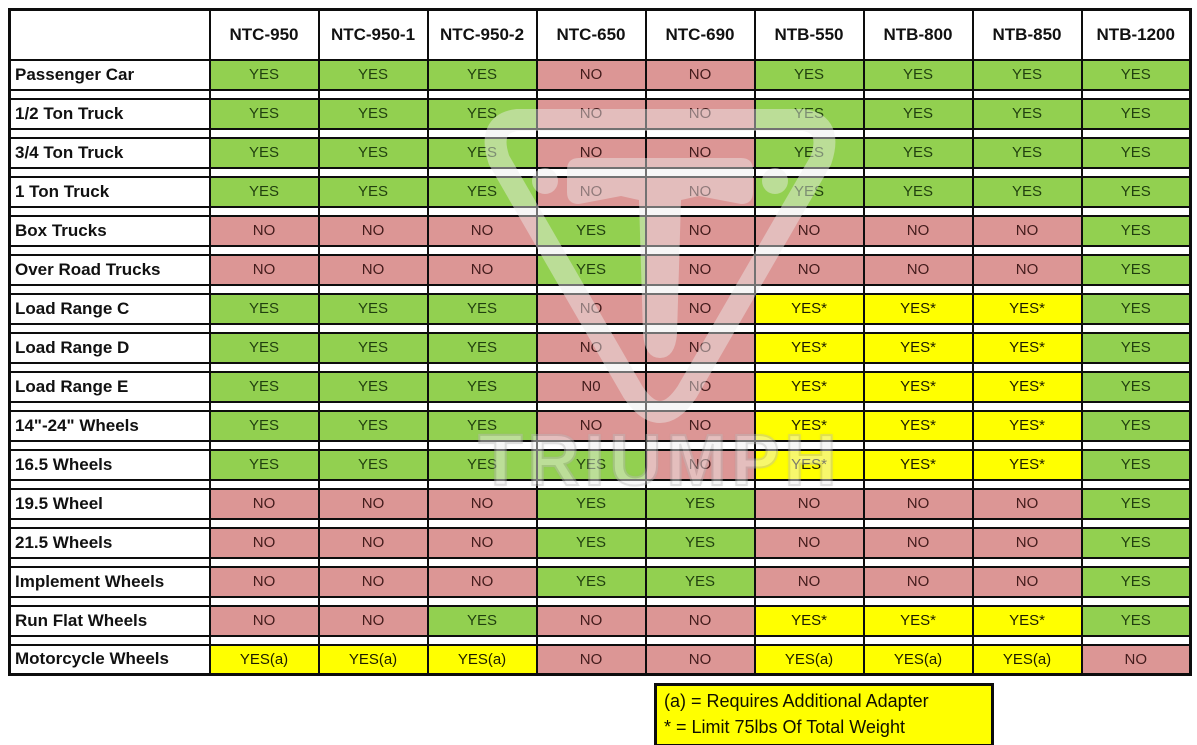 The width and height of the screenshot is (1197, 745). What do you see at coordinates (600, 464) in the screenshot?
I see `table-row: 16.5 Wheels YES YES YES YES NO YES* YES* YES* YES` at bounding box center [600, 464].